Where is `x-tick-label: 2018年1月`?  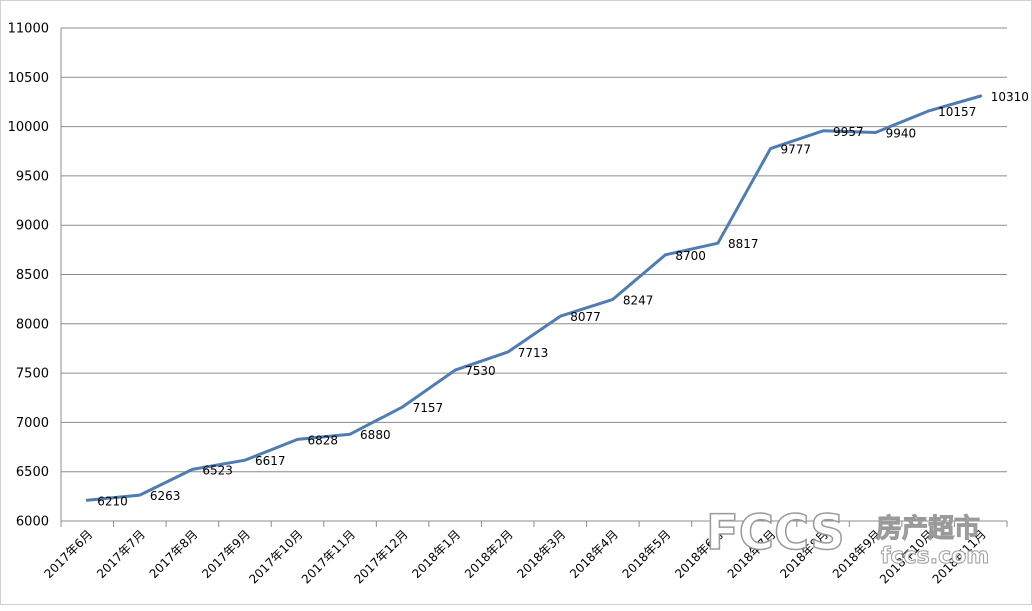 x-tick-label: 2018年1月 is located at coordinates (436, 554).